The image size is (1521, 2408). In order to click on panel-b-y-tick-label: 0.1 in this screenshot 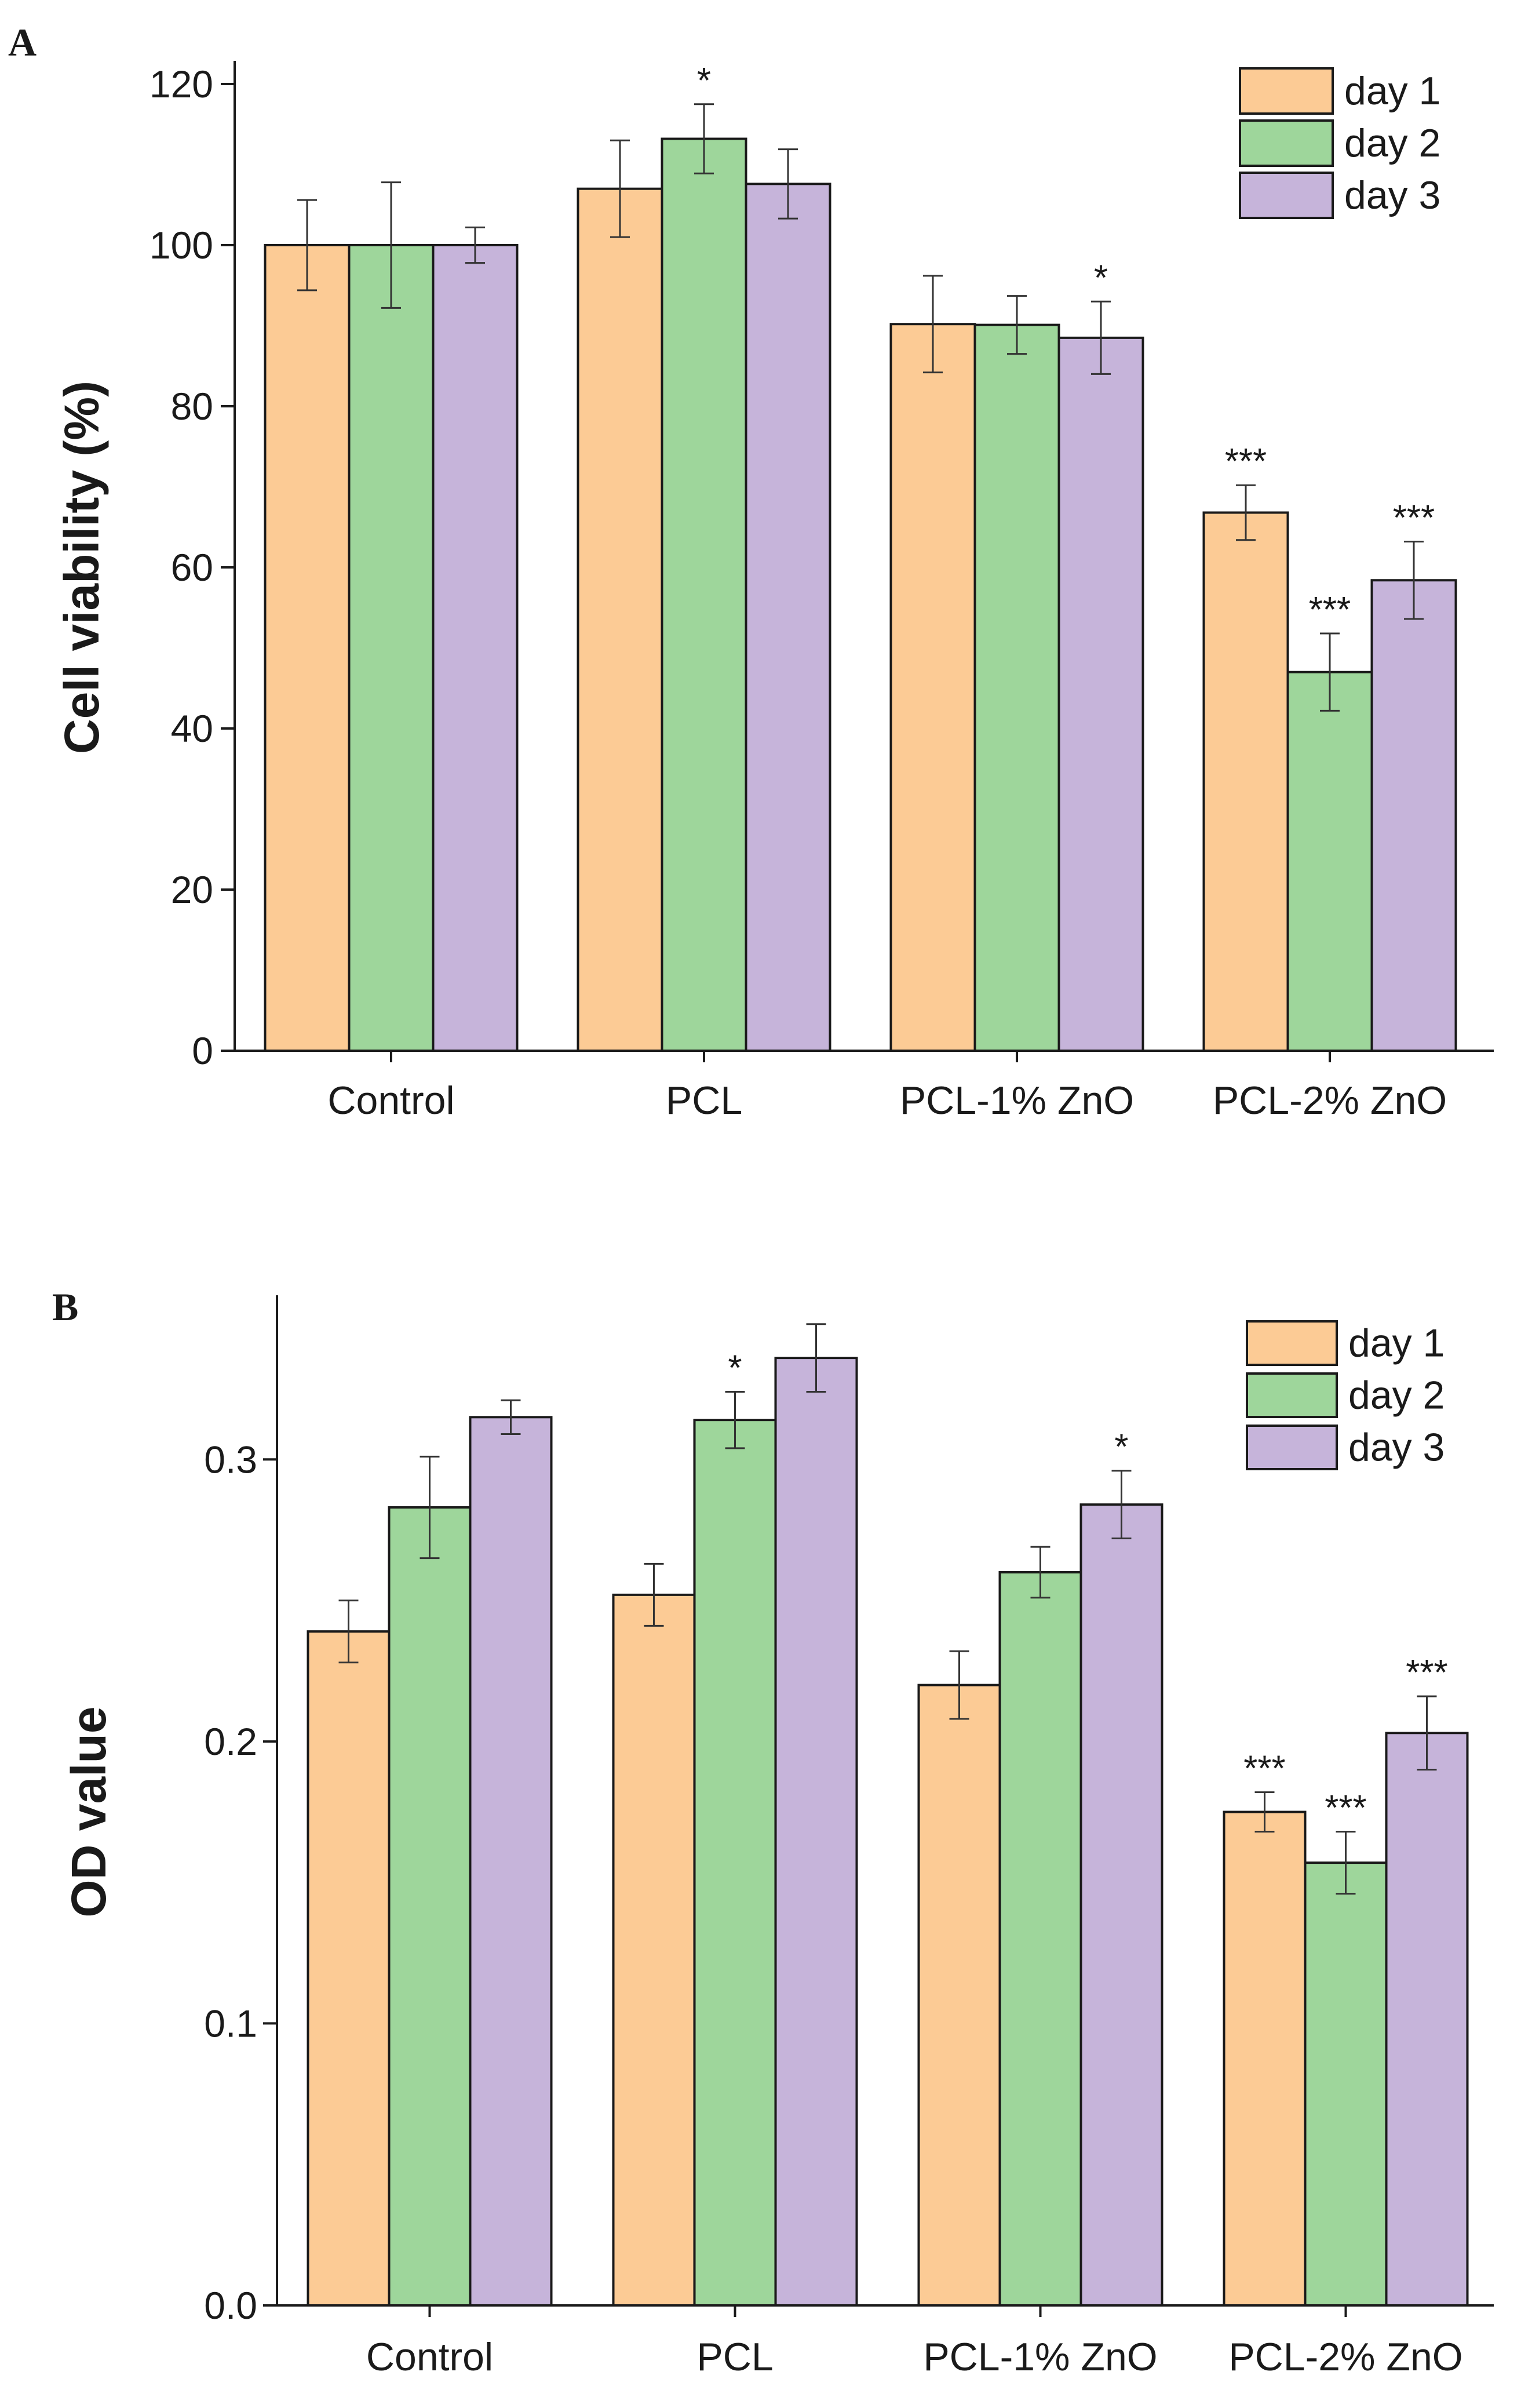, I will do `click(230, 2023)`.